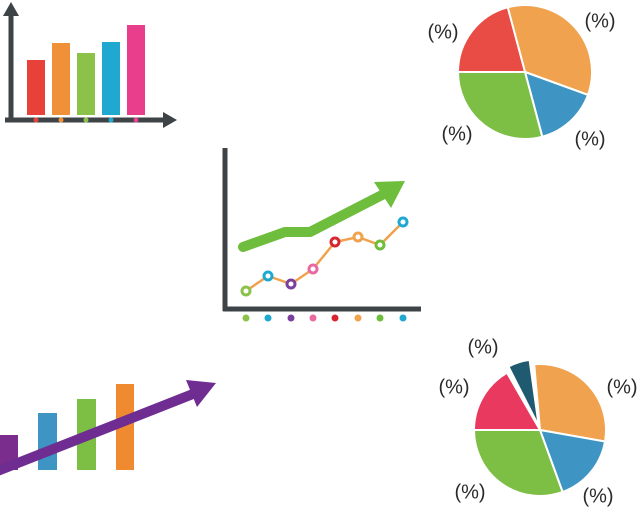 The width and height of the screenshot is (640, 509). Describe the element at coordinates (324, 256) in the screenshot. I see `line-points` at that location.